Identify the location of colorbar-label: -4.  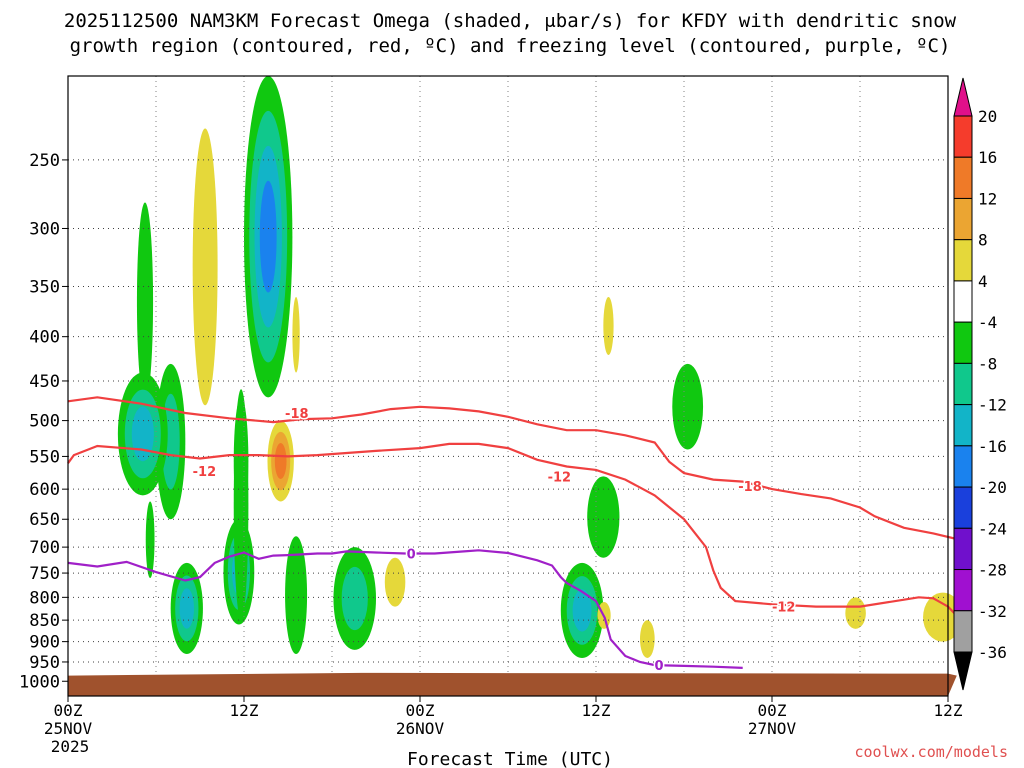
(987, 322).